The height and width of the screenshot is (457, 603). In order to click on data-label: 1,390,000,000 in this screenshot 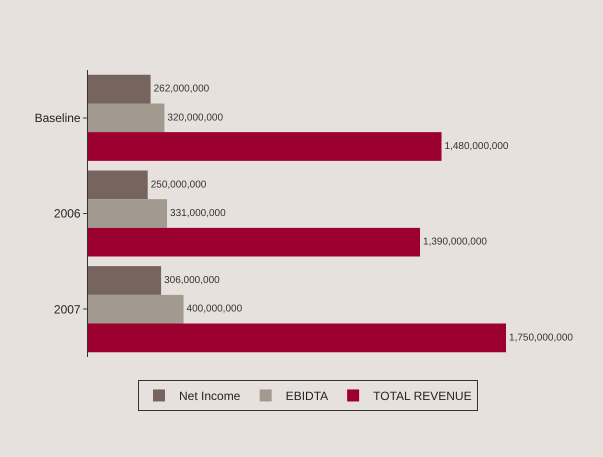, I will do `click(455, 242)`.